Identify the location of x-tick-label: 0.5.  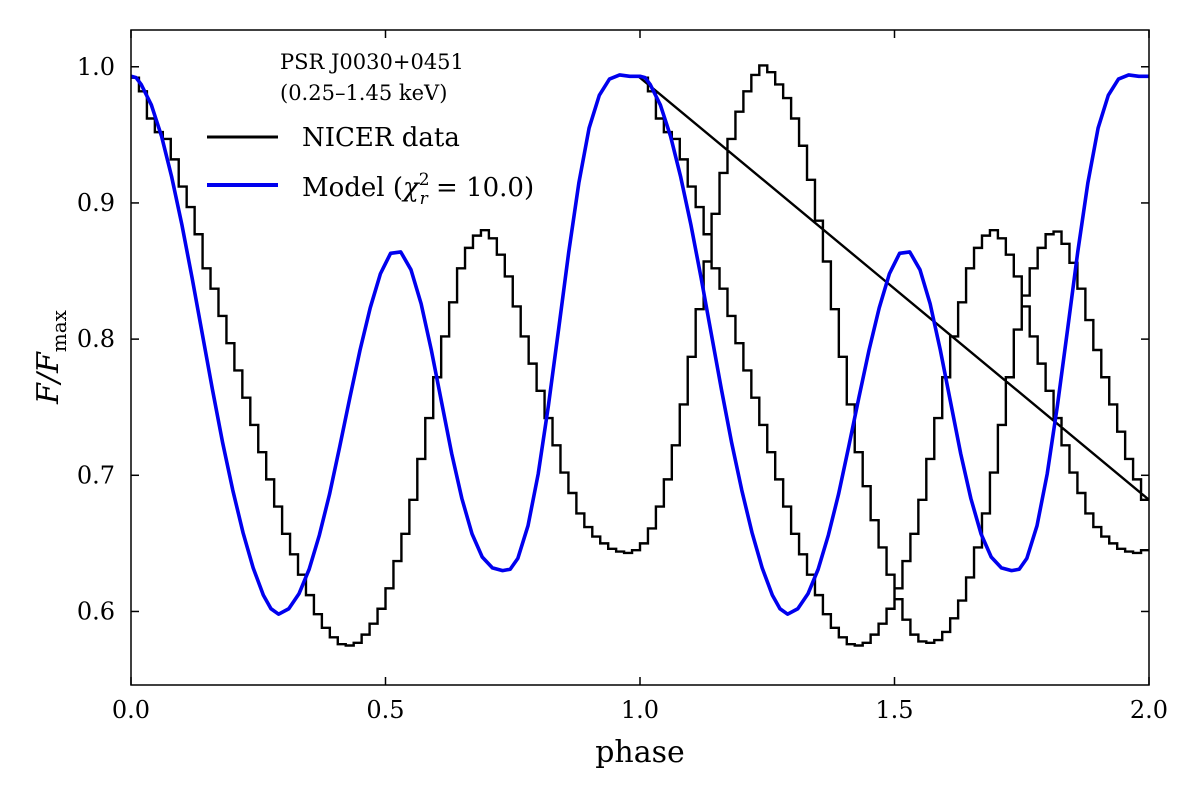
(385, 710).